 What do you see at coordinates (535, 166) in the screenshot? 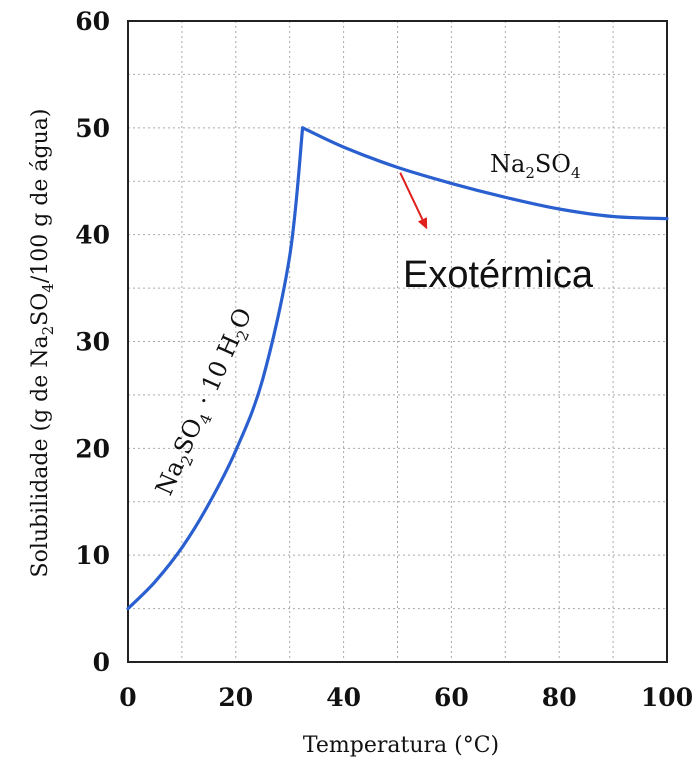
I see `series-label-anhydrous: Na2SO4` at bounding box center [535, 166].